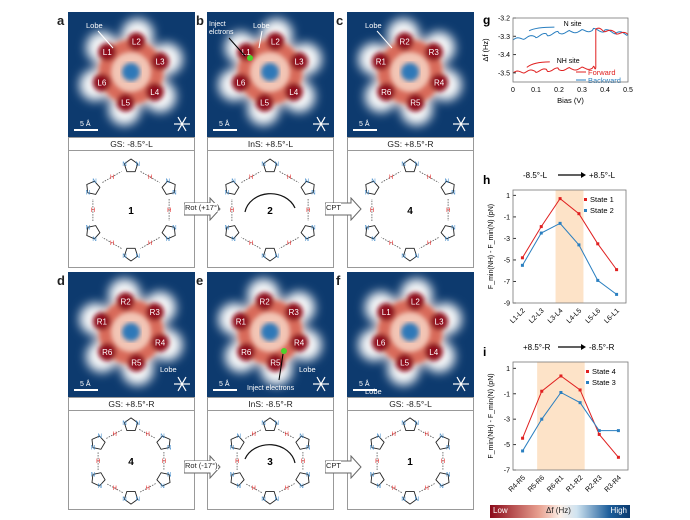 The height and width of the screenshot is (520, 690). What do you see at coordinates (410, 334) in the screenshot?
I see `stm-image-f: L2 L3 L4 L5 L6 L1 5 Å Lobe` at bounding box center [410, 334].